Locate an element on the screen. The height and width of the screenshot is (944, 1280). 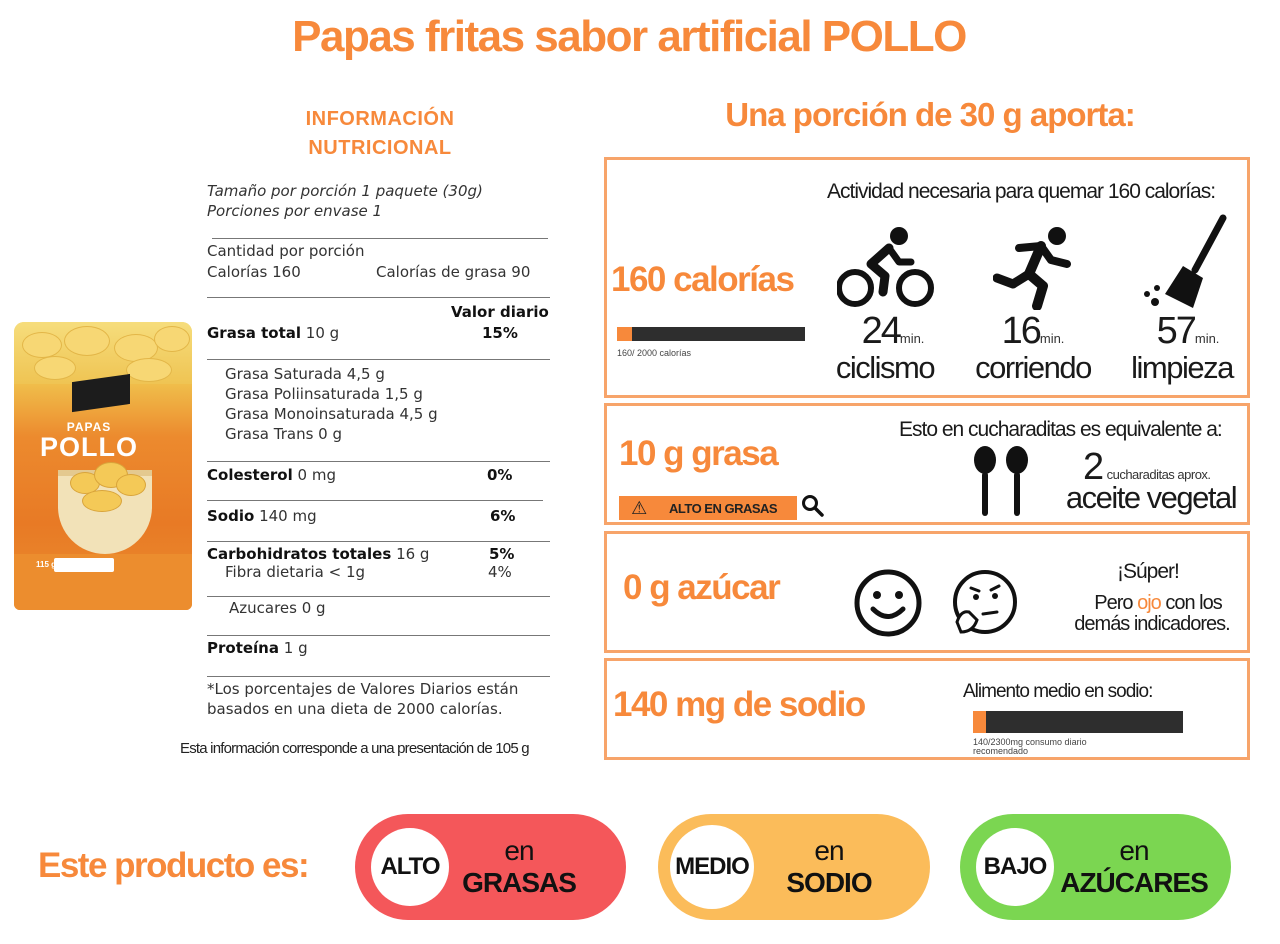
servings-per-container: Porciones por envase 1 is located at coordinates (295, 211).